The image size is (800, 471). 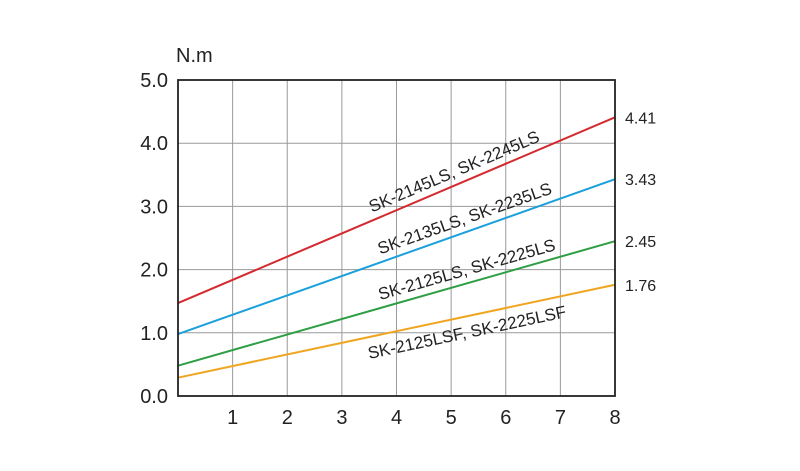 What do you see at coordinates (154, 397) in the screenshot?
I see `y-tick-label: 0.0` at bounding box center [154, 397].